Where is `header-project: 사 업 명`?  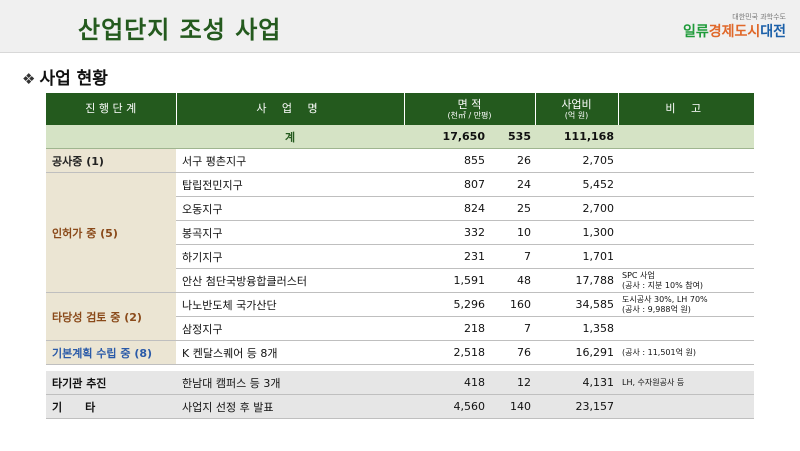
header-project: 사 업 명 is located at coordinates (290, 109).